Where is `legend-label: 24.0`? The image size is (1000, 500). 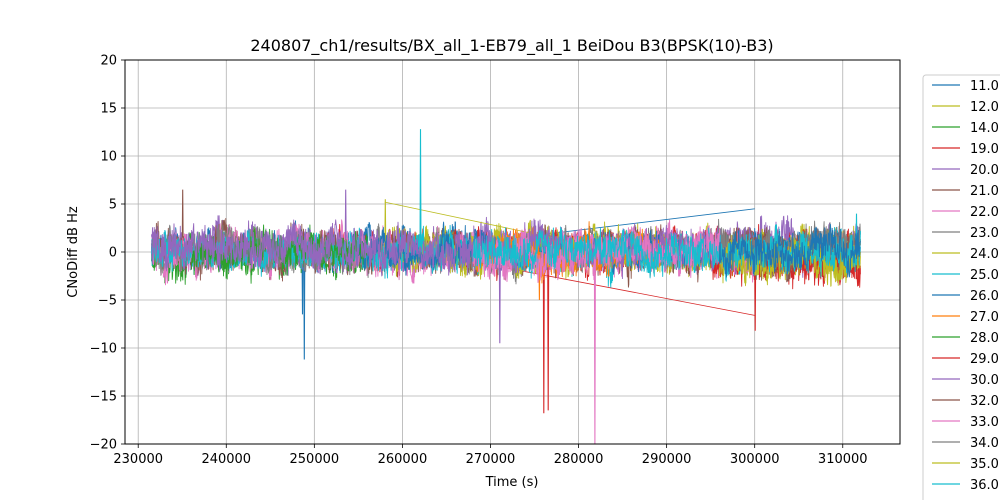
legend-label: 24.0 is located at coordinates (984, 254).